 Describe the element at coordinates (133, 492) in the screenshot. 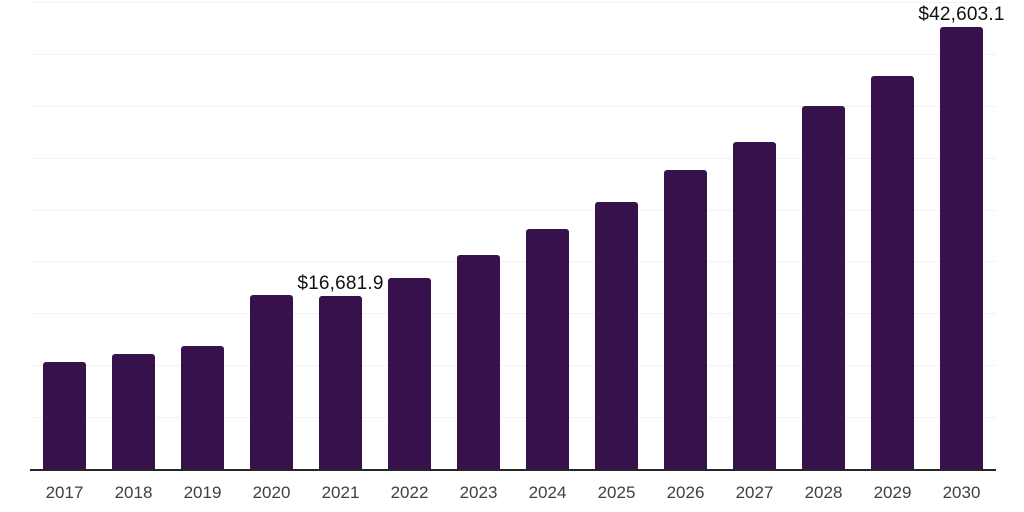

I see `x-axis-label-2018: 2018` at that location.